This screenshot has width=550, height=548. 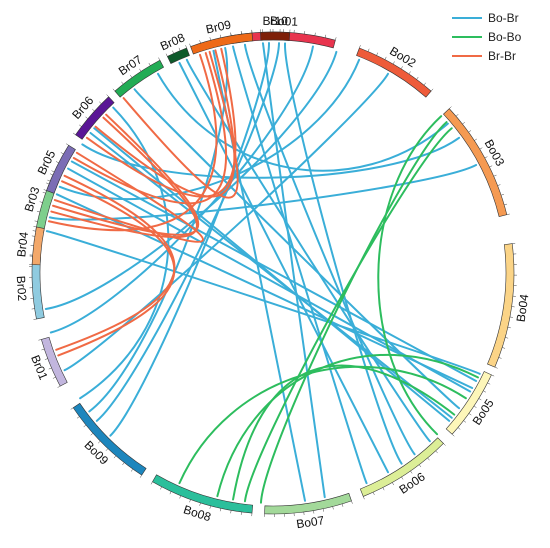 I want to click on chromosome-bo06: Bo06, so click(x=402, y=468).